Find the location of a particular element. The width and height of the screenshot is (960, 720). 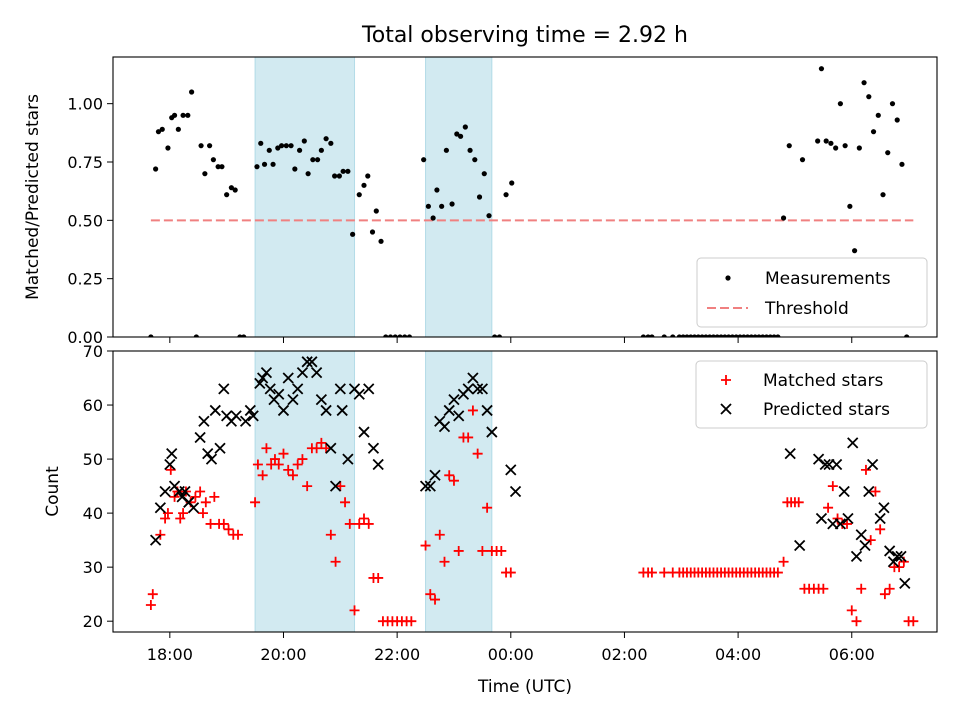

y-tick-label: 70 is located at coordinates (93, 351).